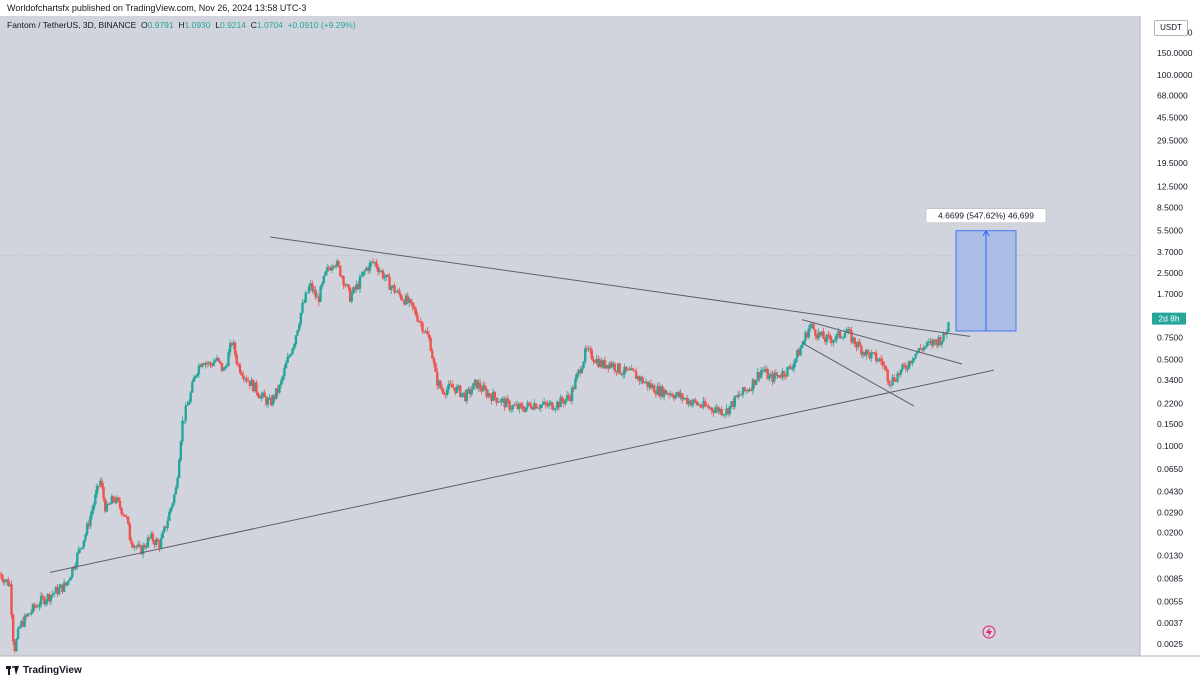 This screenshot has width=1200, height=680. I want to click on currency-selector: USDT, so click(1171, 28).